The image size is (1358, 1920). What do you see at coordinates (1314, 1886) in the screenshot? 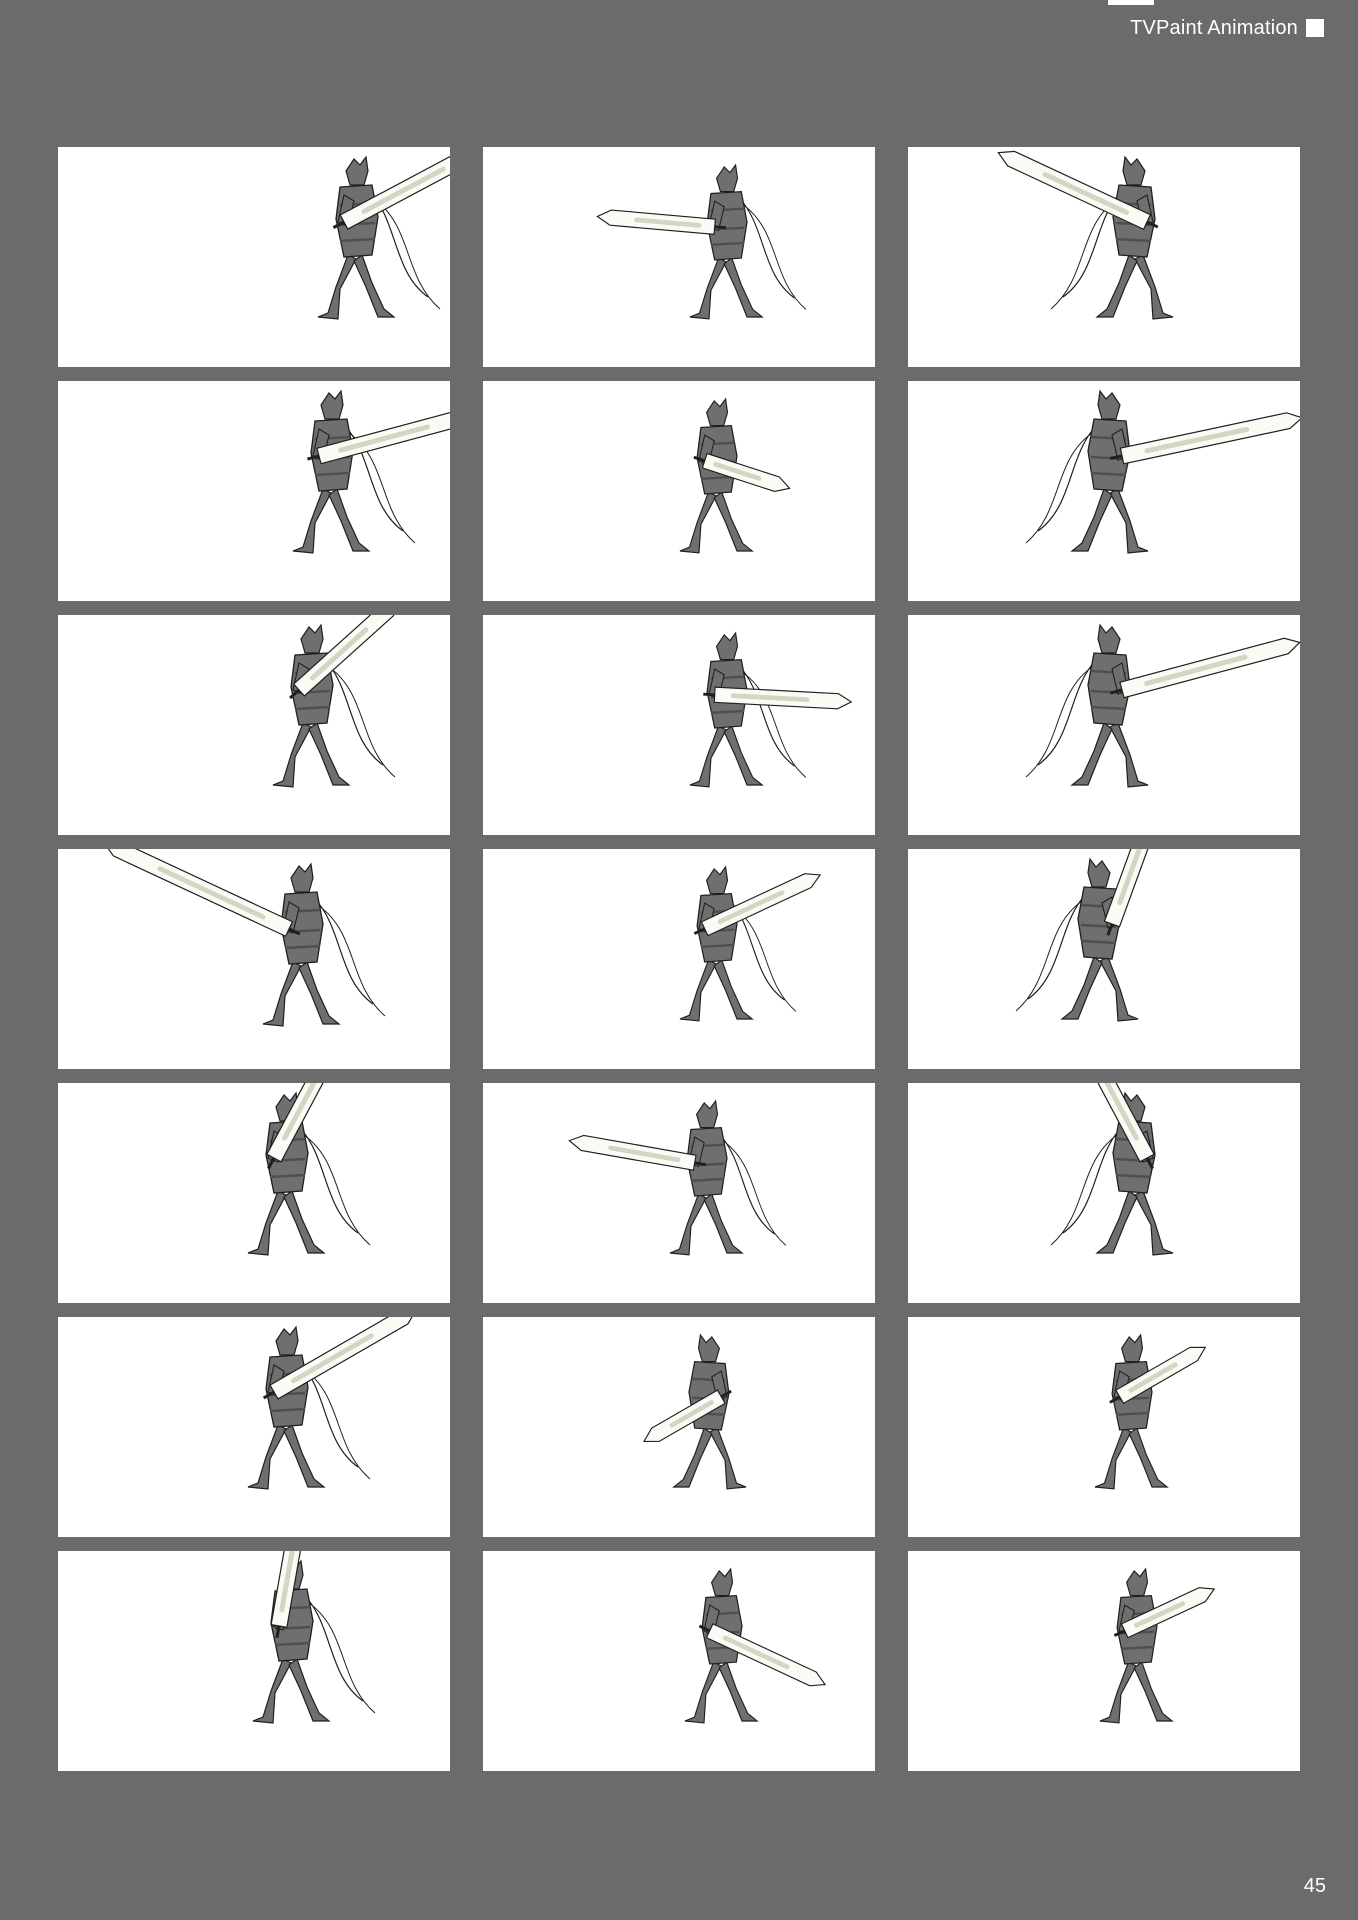
I see `page-number: 45` at bounding box center [1314, 1886].